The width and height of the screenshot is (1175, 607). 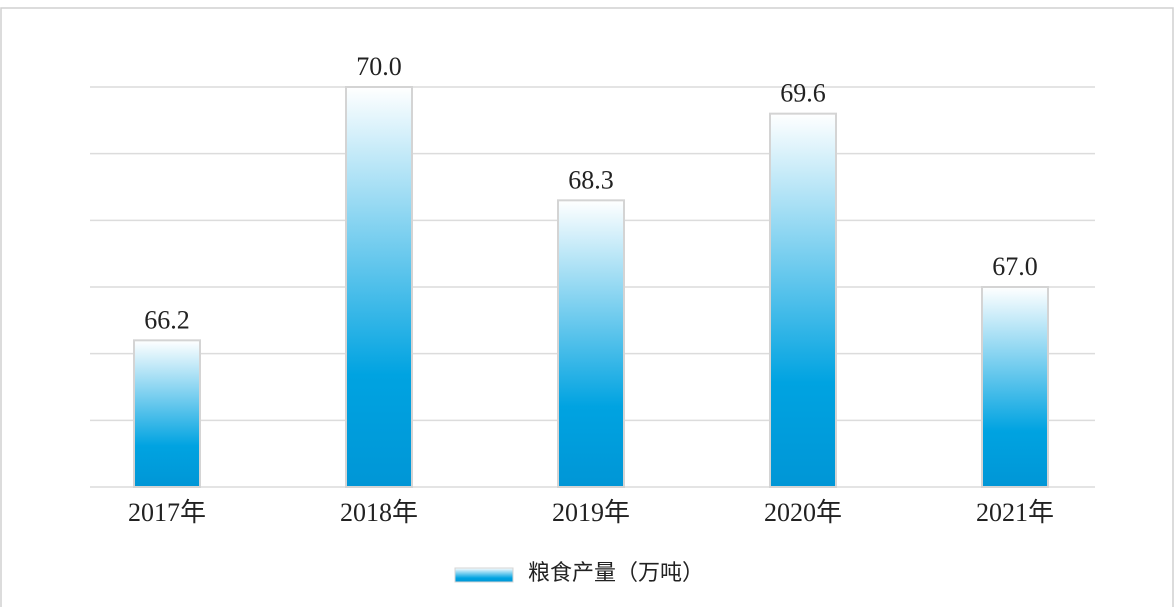 I want to click on x-tick-label: 2021年, so click(x=1015, y=512).